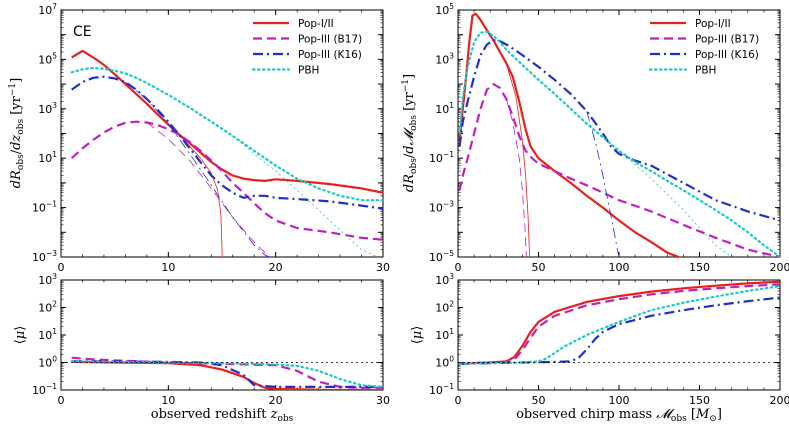 The image size is (789, 434). What do you see at coordinates (222, 335) in the screenshot?
I see `plot-frame` at bounding box center [222, 335].